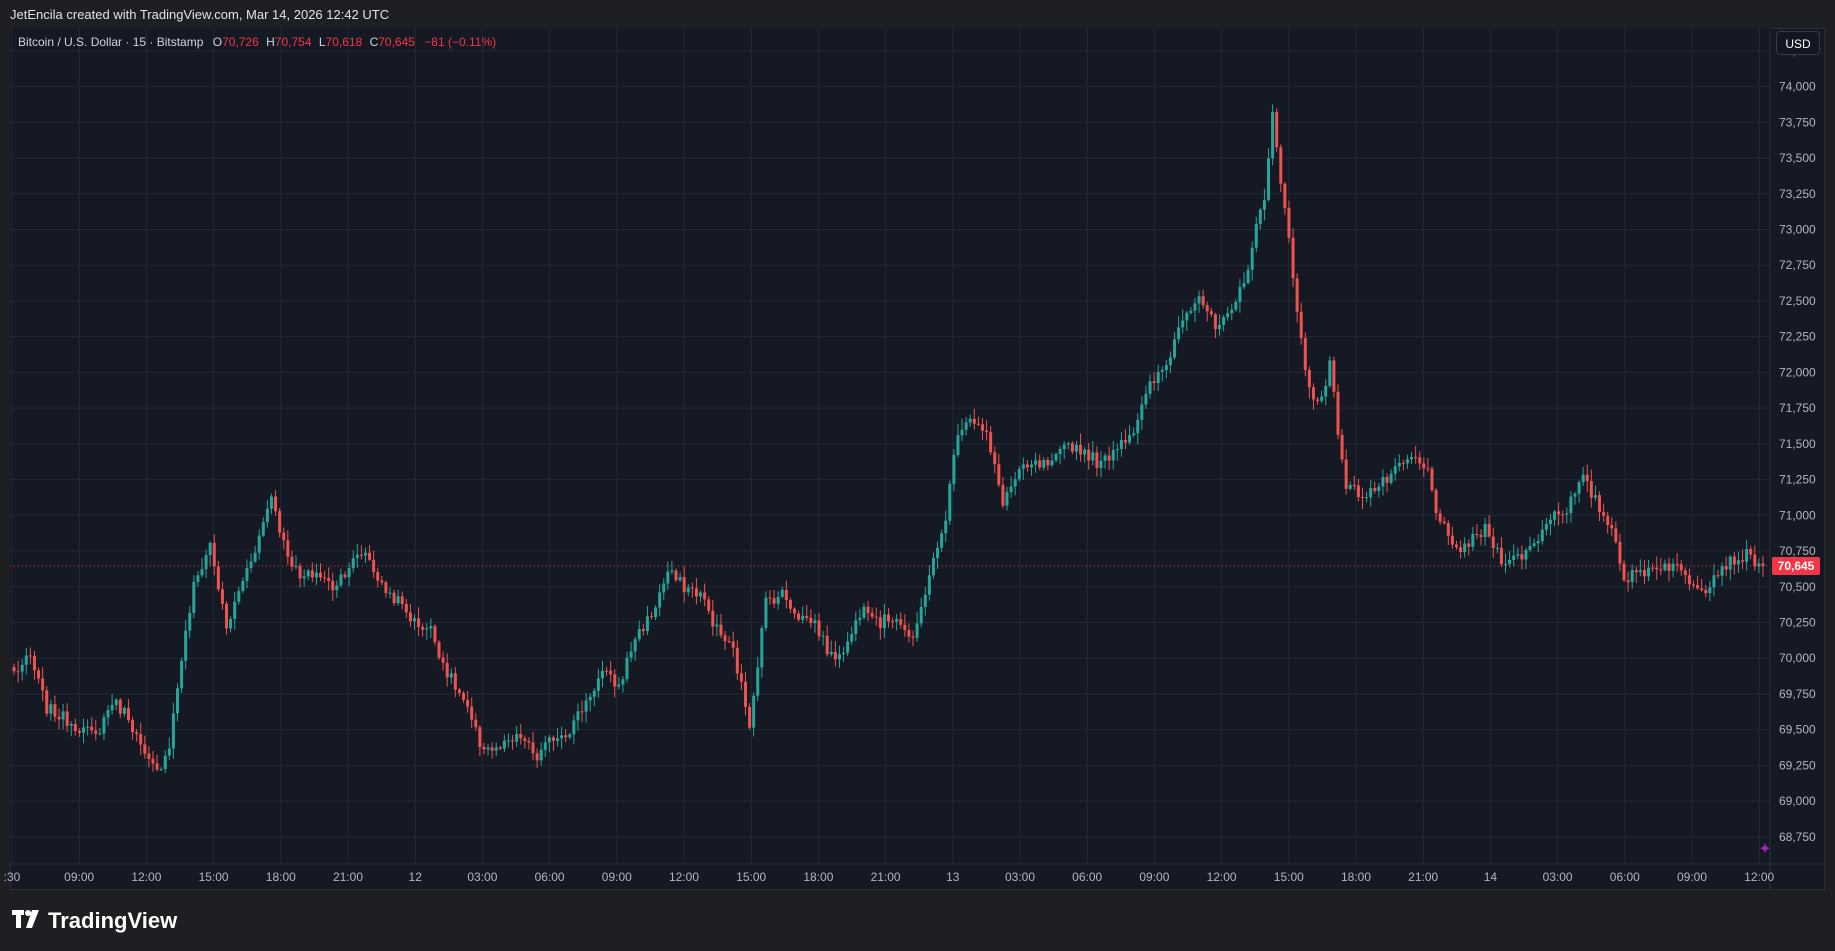 The width and height of the screenshot is (1835, 951). What do you see at coordinates (617, 877) in the screenshot?
I see `x-tick-label: 09:00` at bounding box center [617, 877].